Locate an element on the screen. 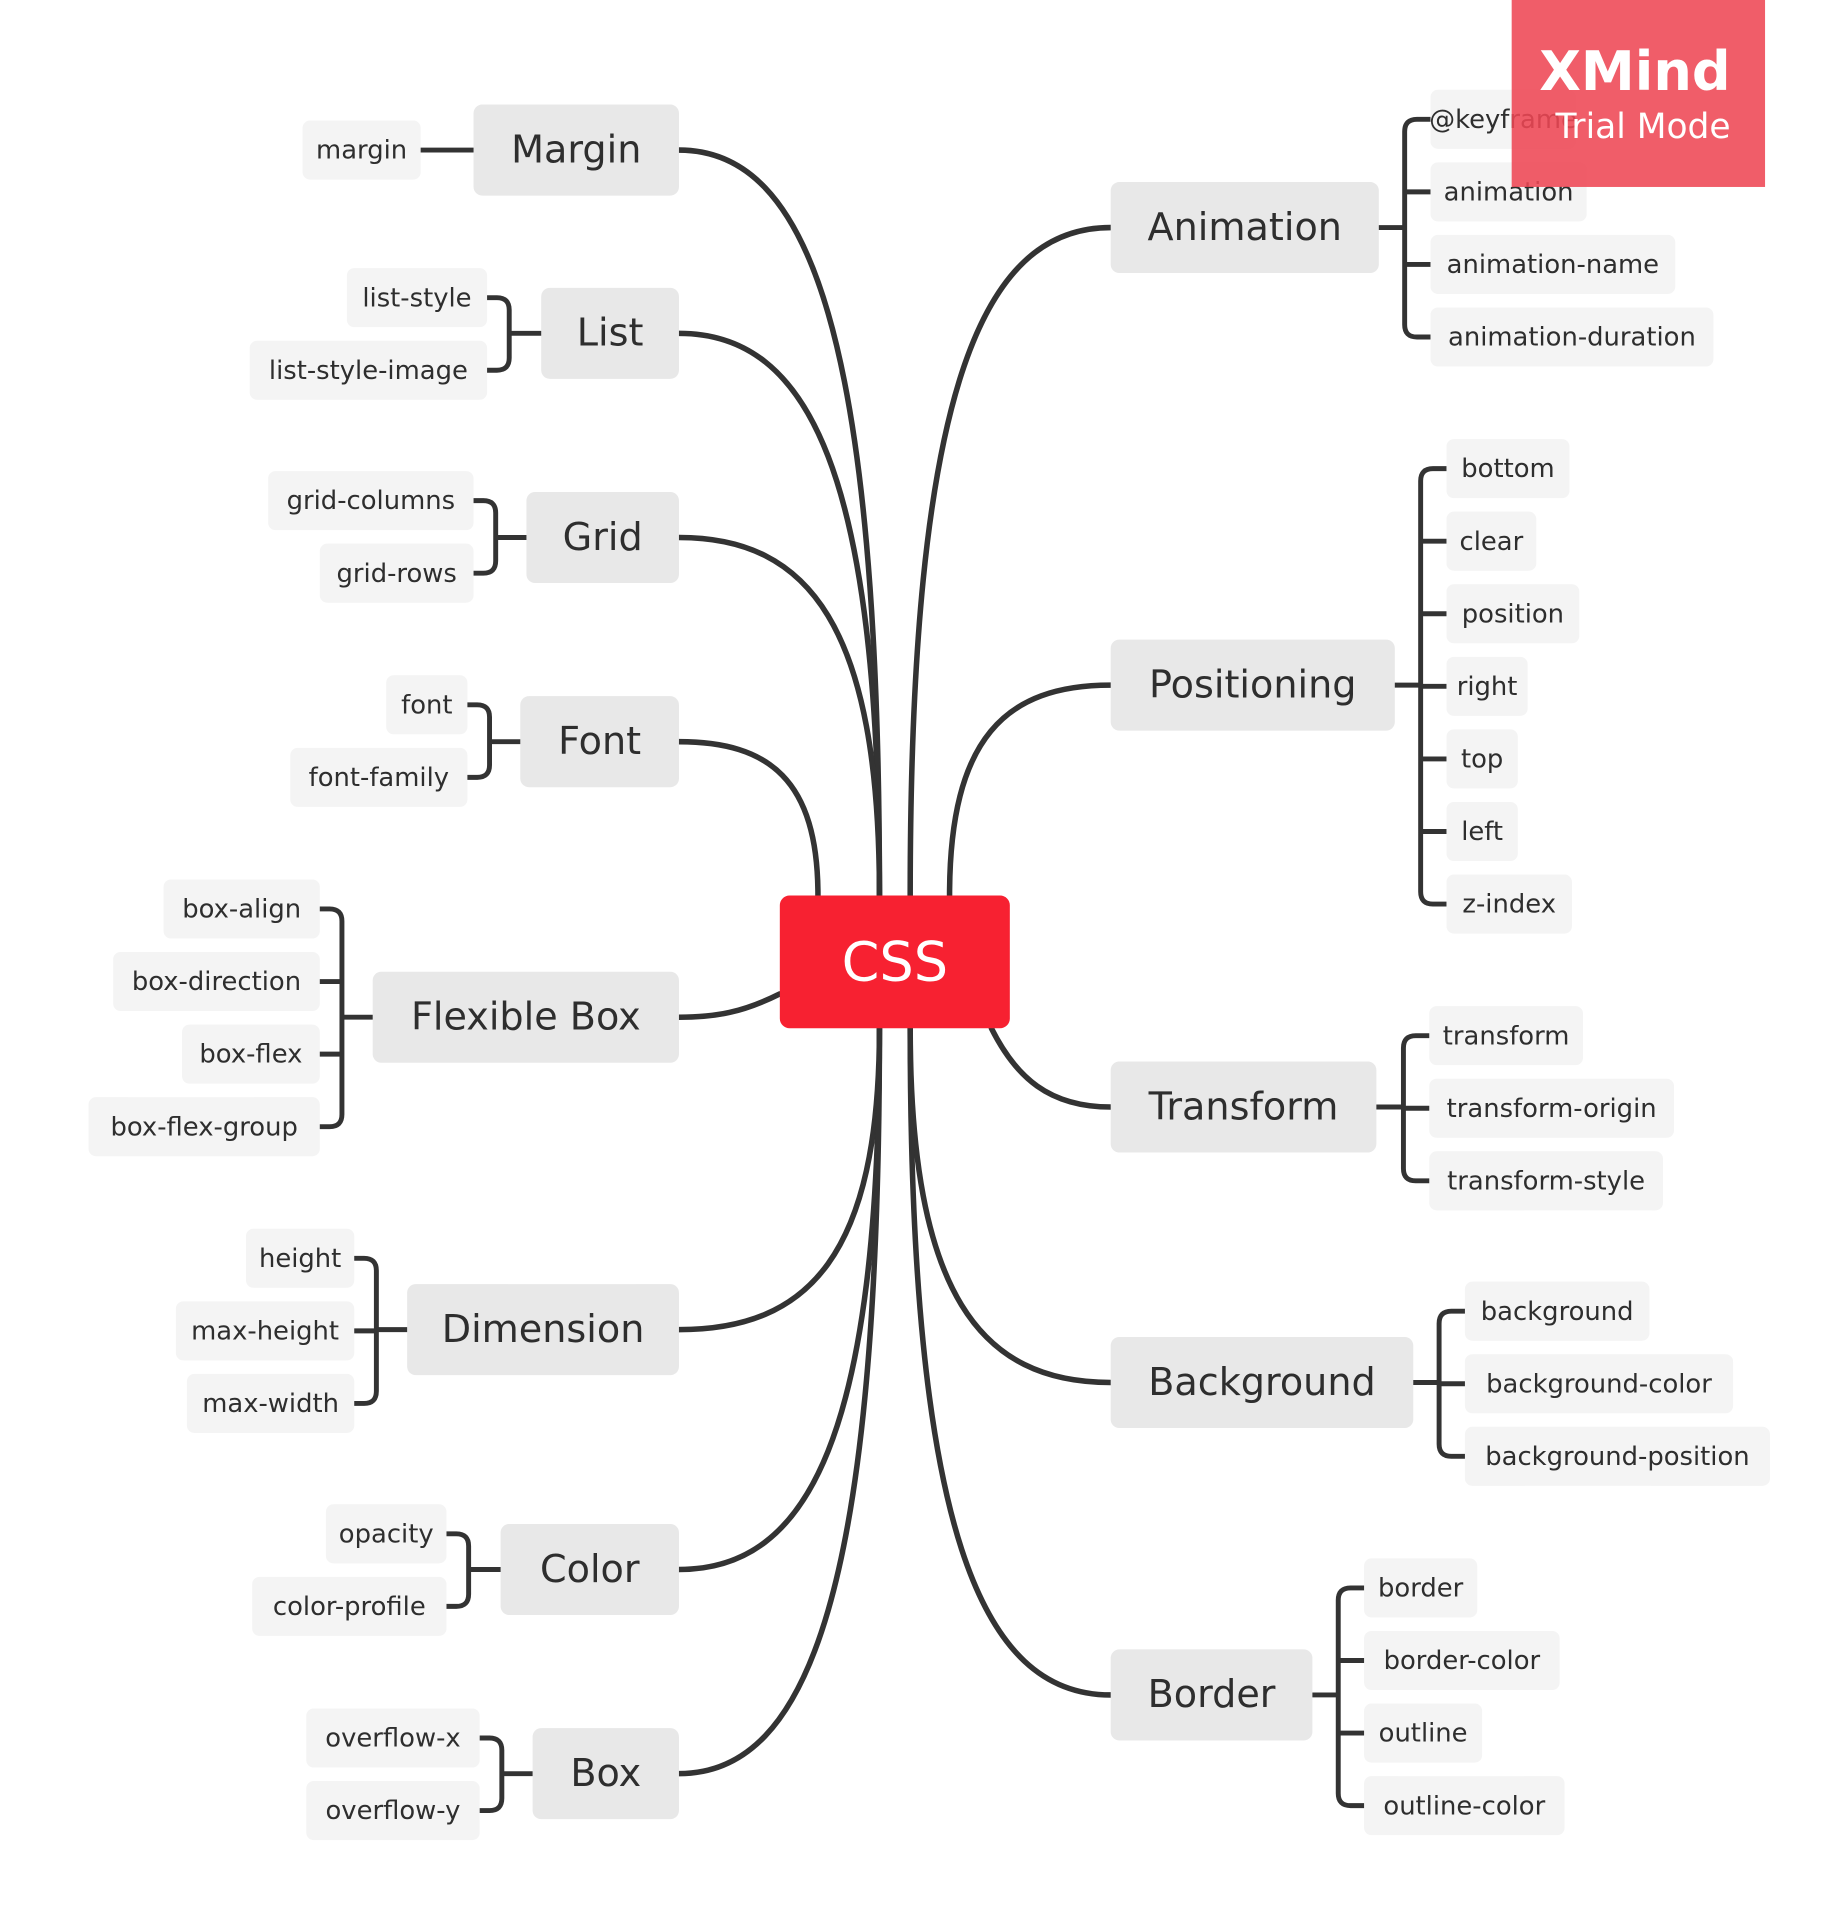 The width and height of the screenshot is (1845, 1913). subtopic-flexbox-1: box-direction is located at coordinates (216, 982).